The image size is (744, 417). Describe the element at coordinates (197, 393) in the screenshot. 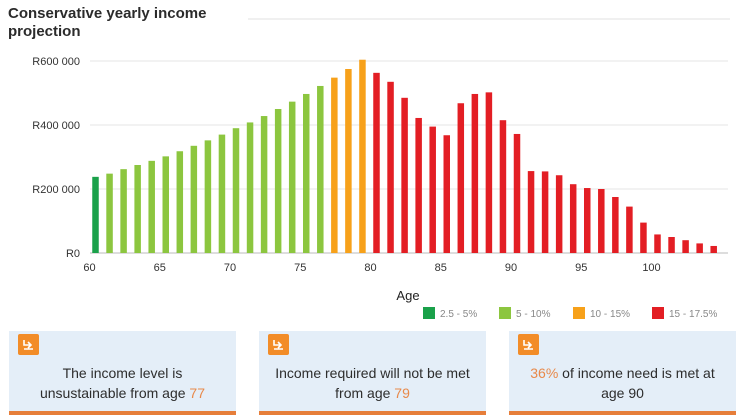

I see `highlight-value: 77` at that location.